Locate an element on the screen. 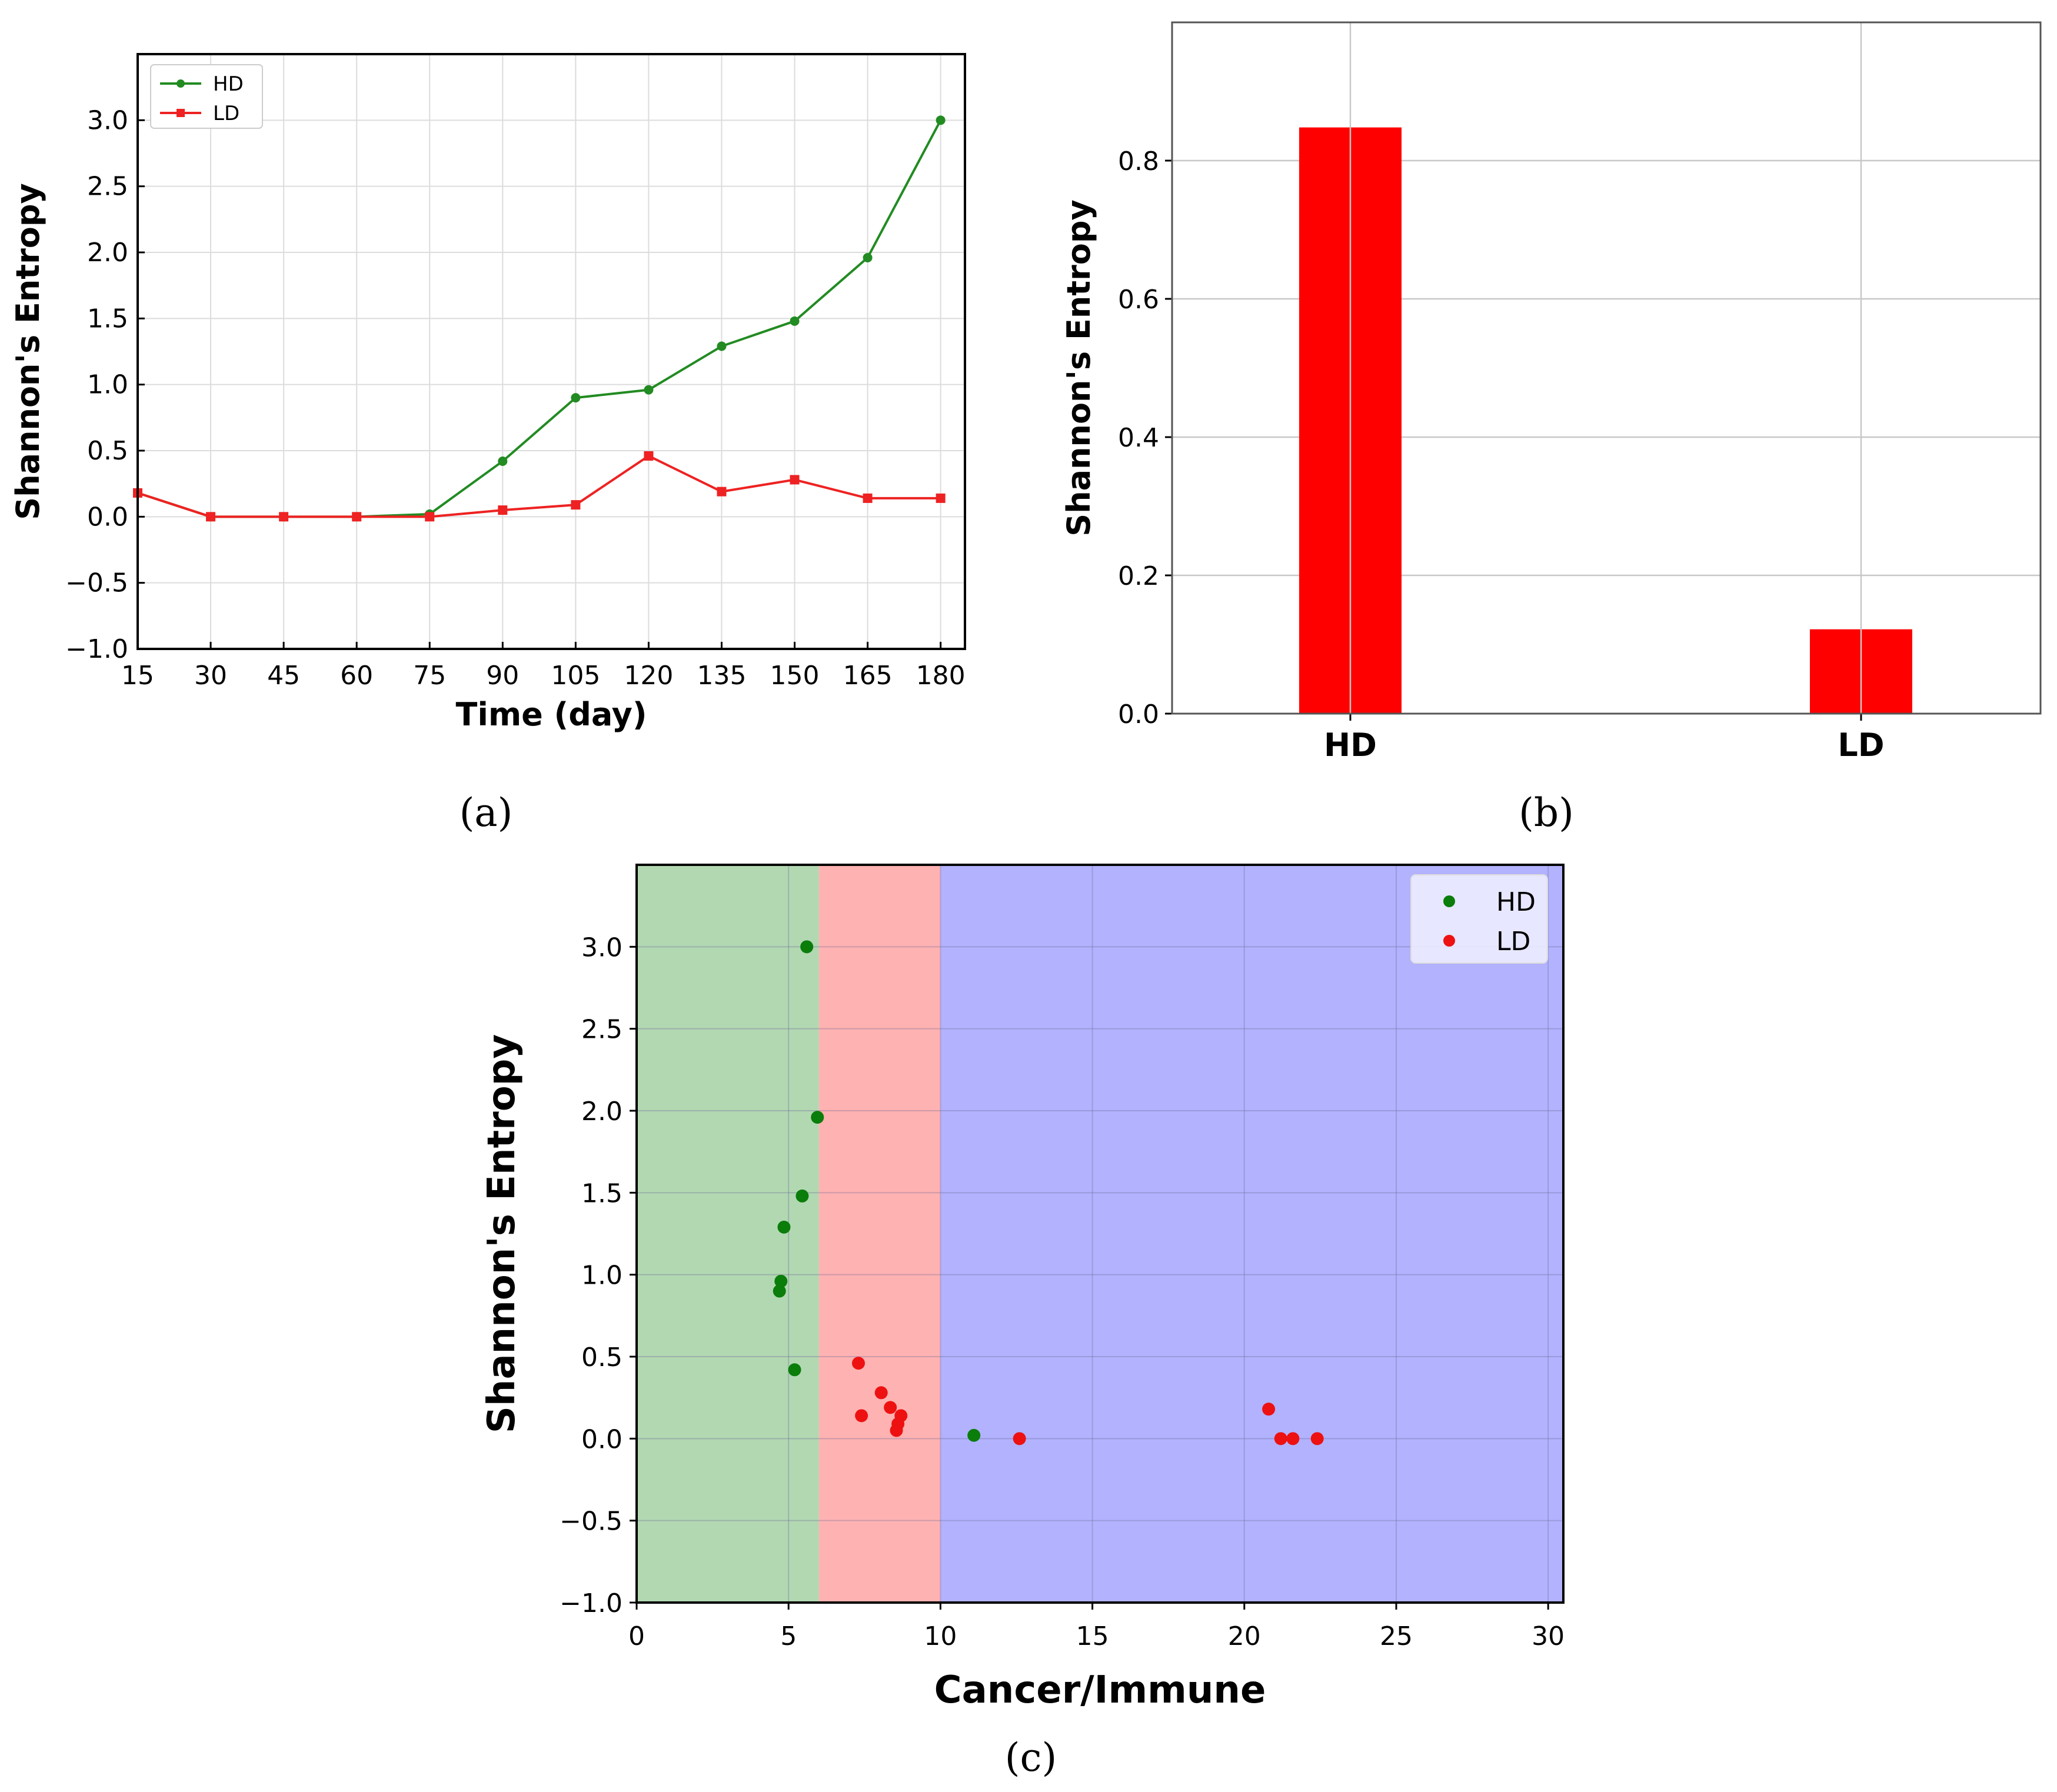 Image resolution: width=2057 pixels, height=1792 pixels. panel-c-y-tick-label: 1.0 is located at coordinates (602, 1276).